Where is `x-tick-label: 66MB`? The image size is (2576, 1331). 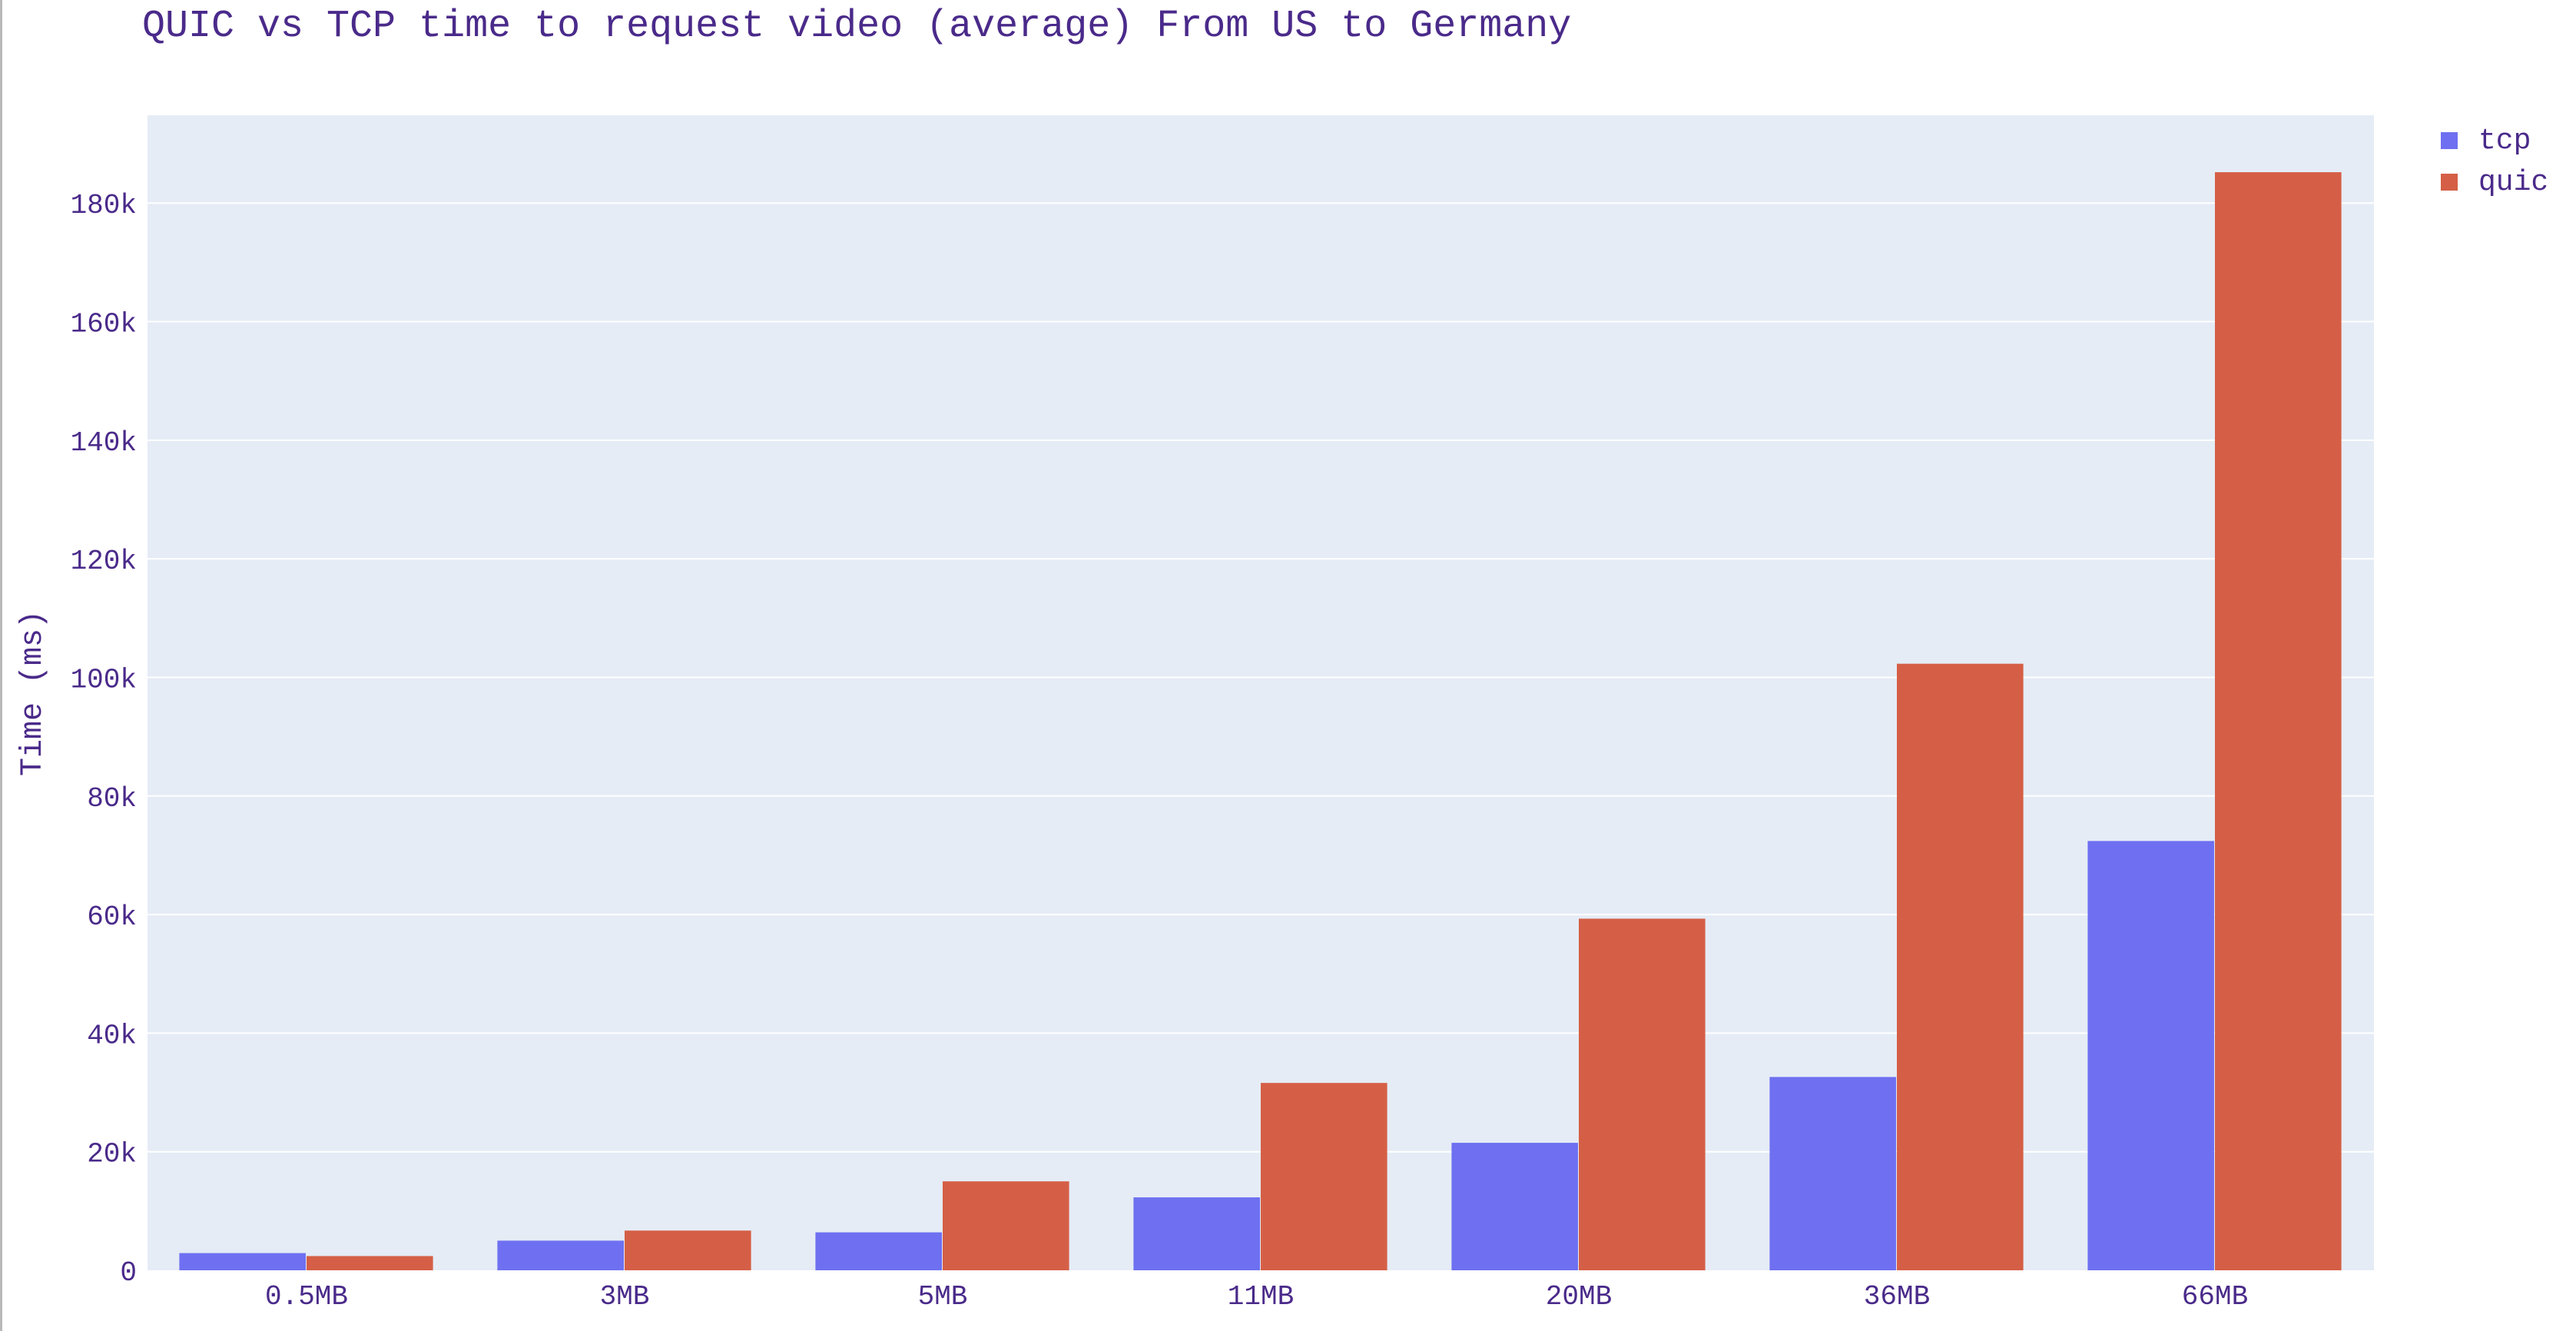 x-tick-label: 66MB is located at coordinates (2215, 1297).